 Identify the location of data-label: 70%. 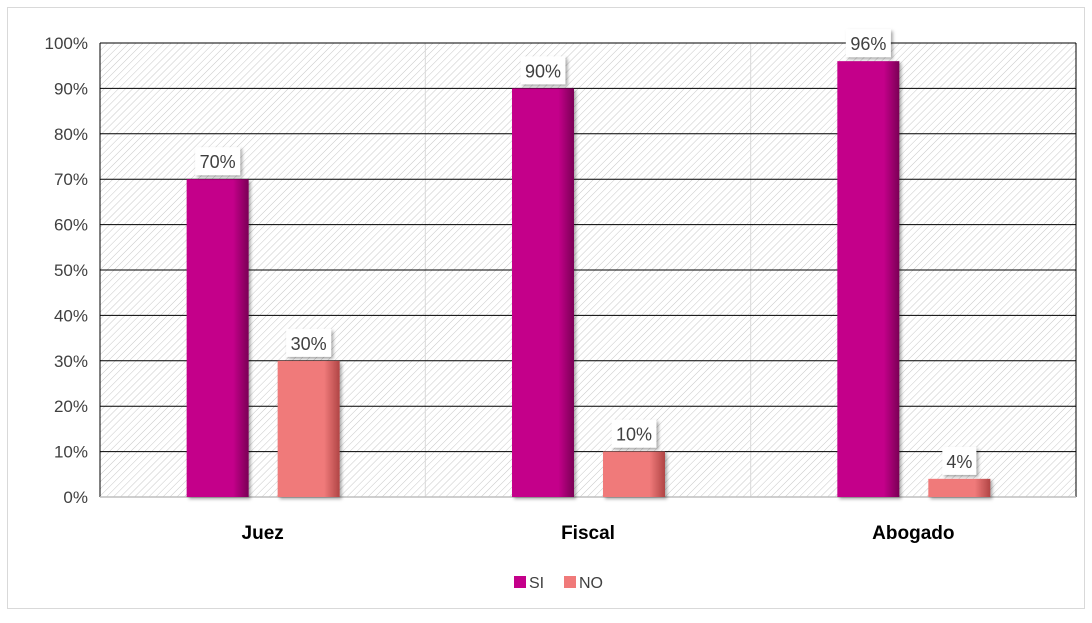
(218, 162).